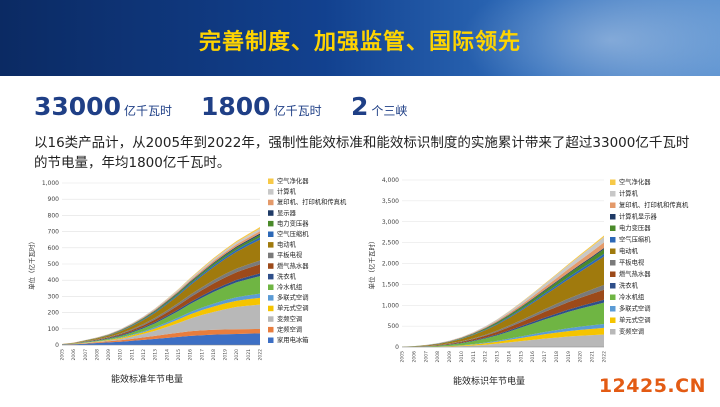 Image resolution: width=720 pixels, height=407 pixels. Describe the element at coordinates (261, 355) in the screenshot. I see `x-tick-label: 2022` at that location.